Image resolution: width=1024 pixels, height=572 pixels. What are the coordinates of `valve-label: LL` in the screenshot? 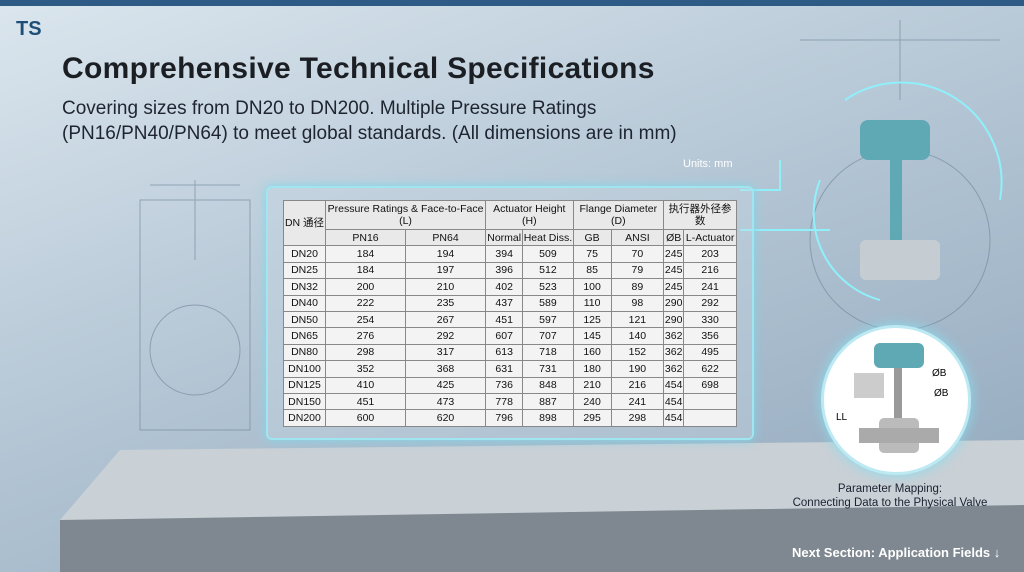 It's located at (842, 417).